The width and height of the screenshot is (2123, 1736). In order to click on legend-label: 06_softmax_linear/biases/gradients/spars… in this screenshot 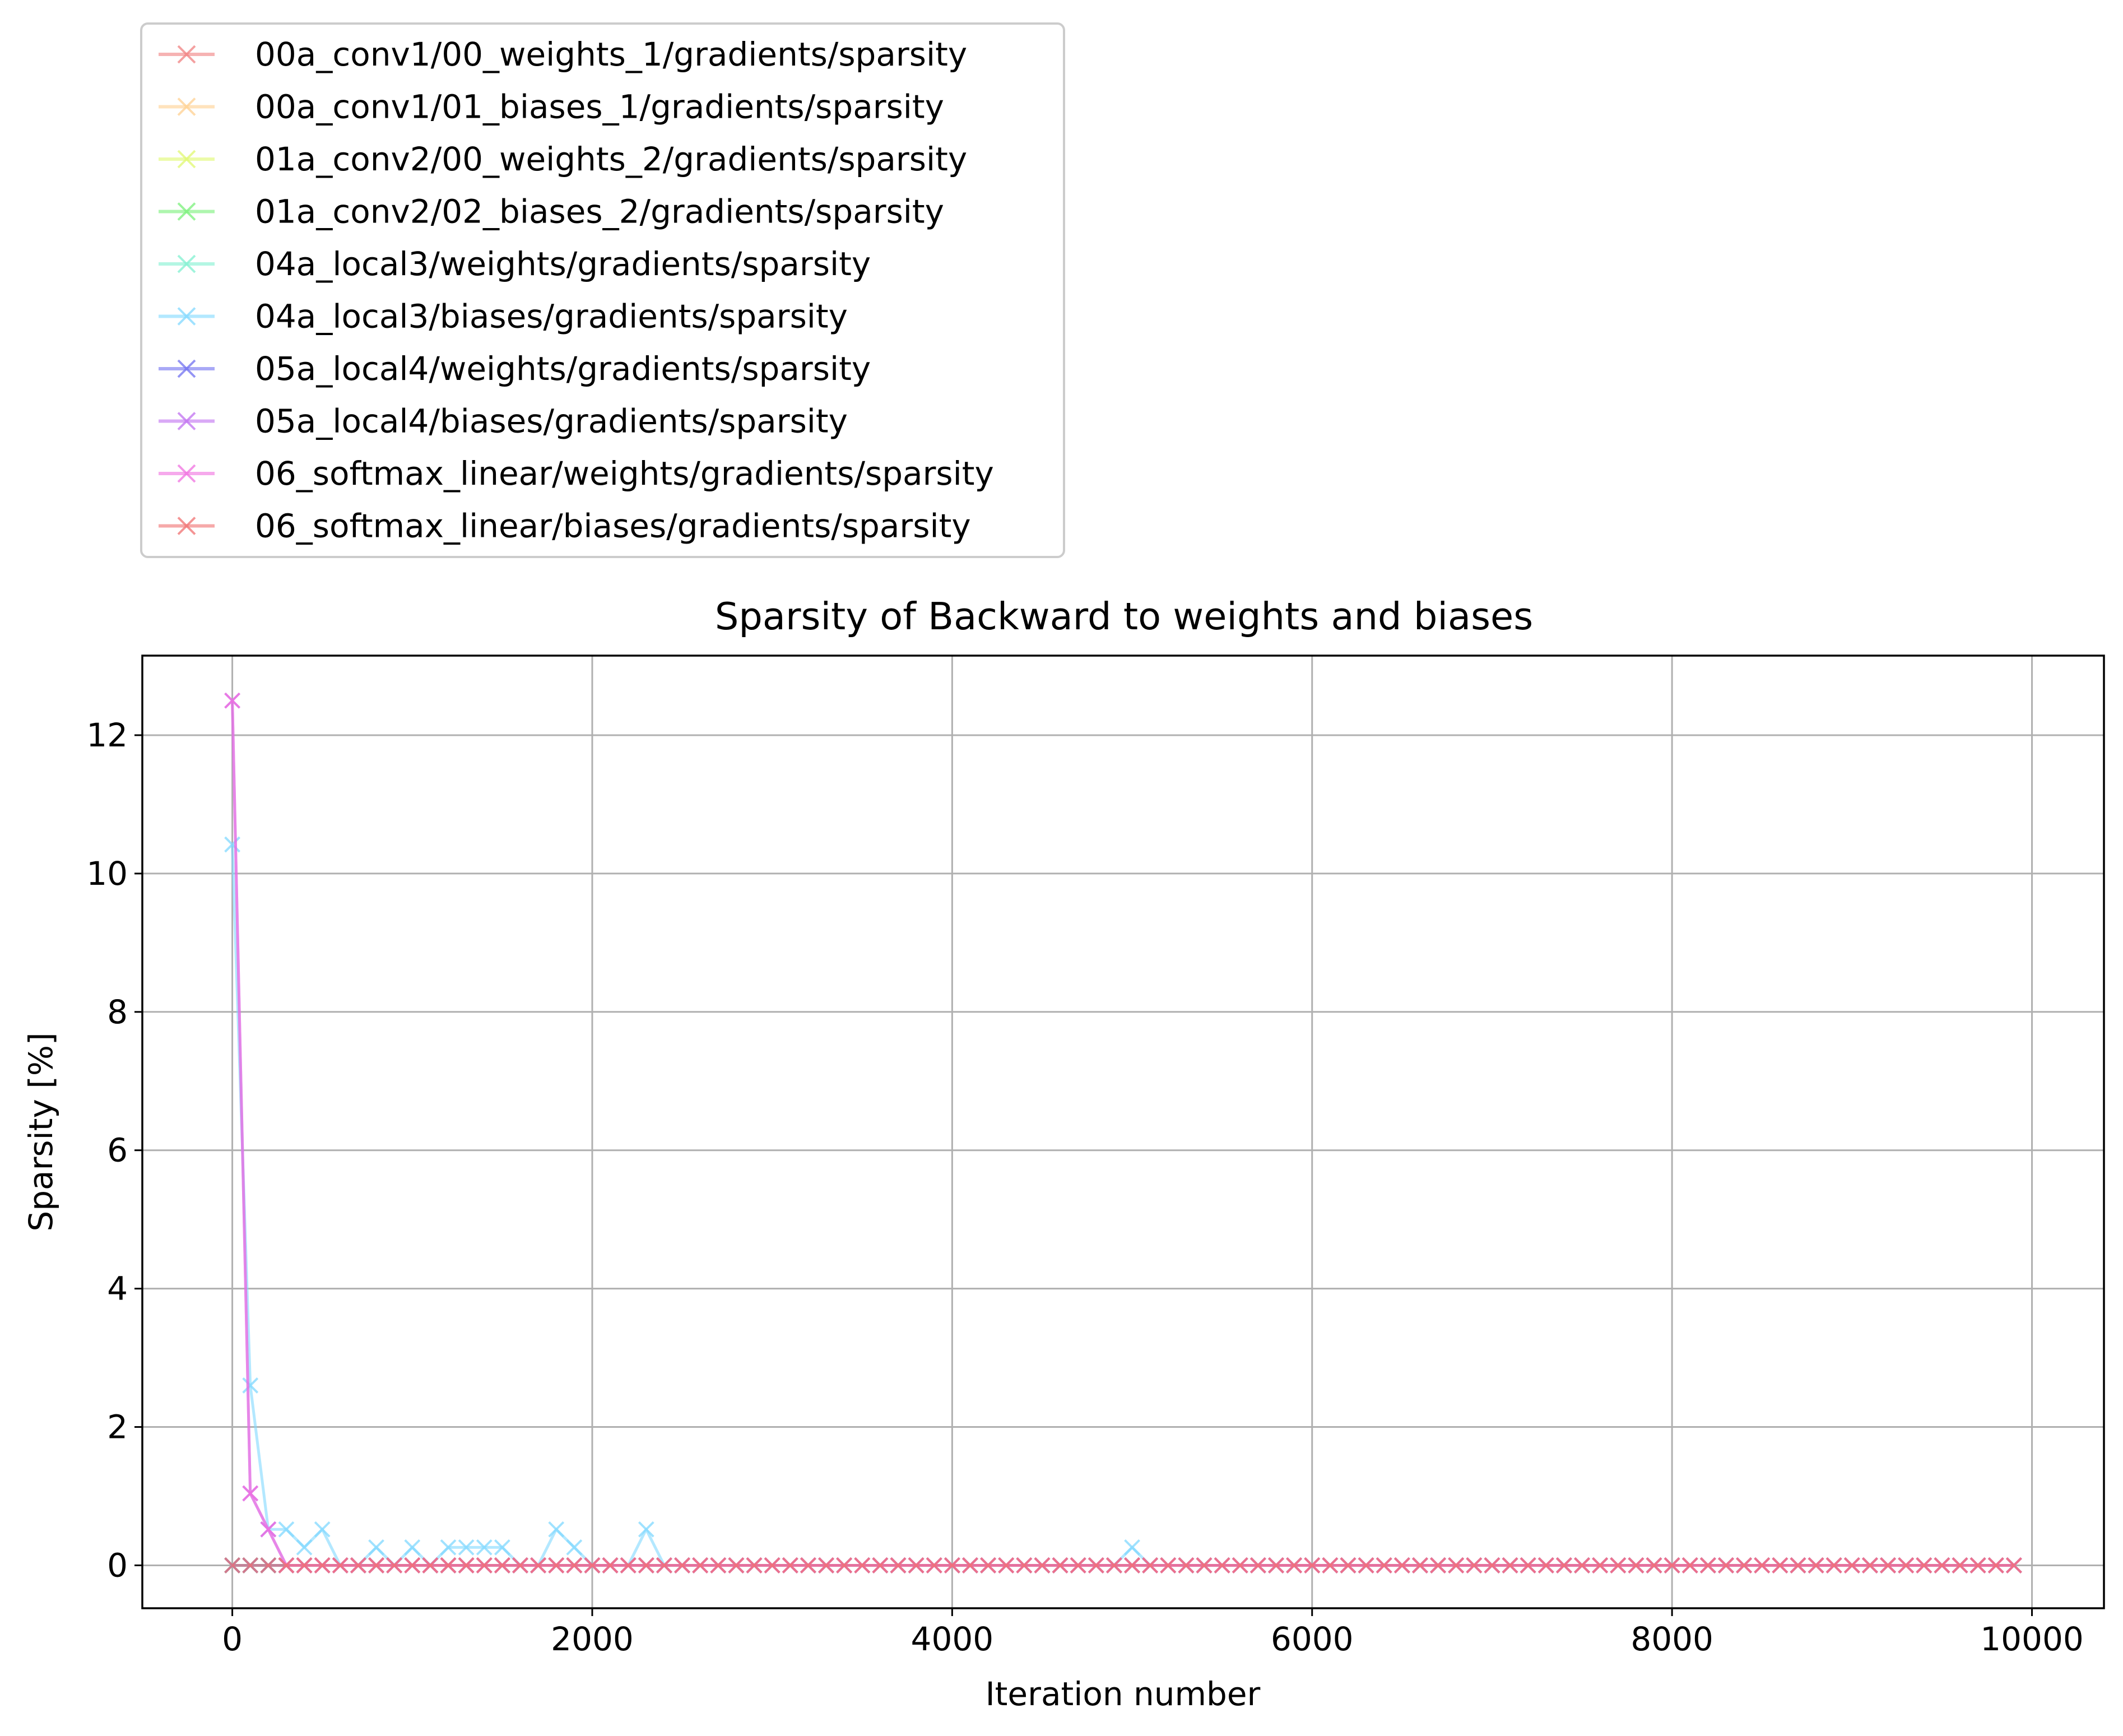, I will do `click(613, 526)`.